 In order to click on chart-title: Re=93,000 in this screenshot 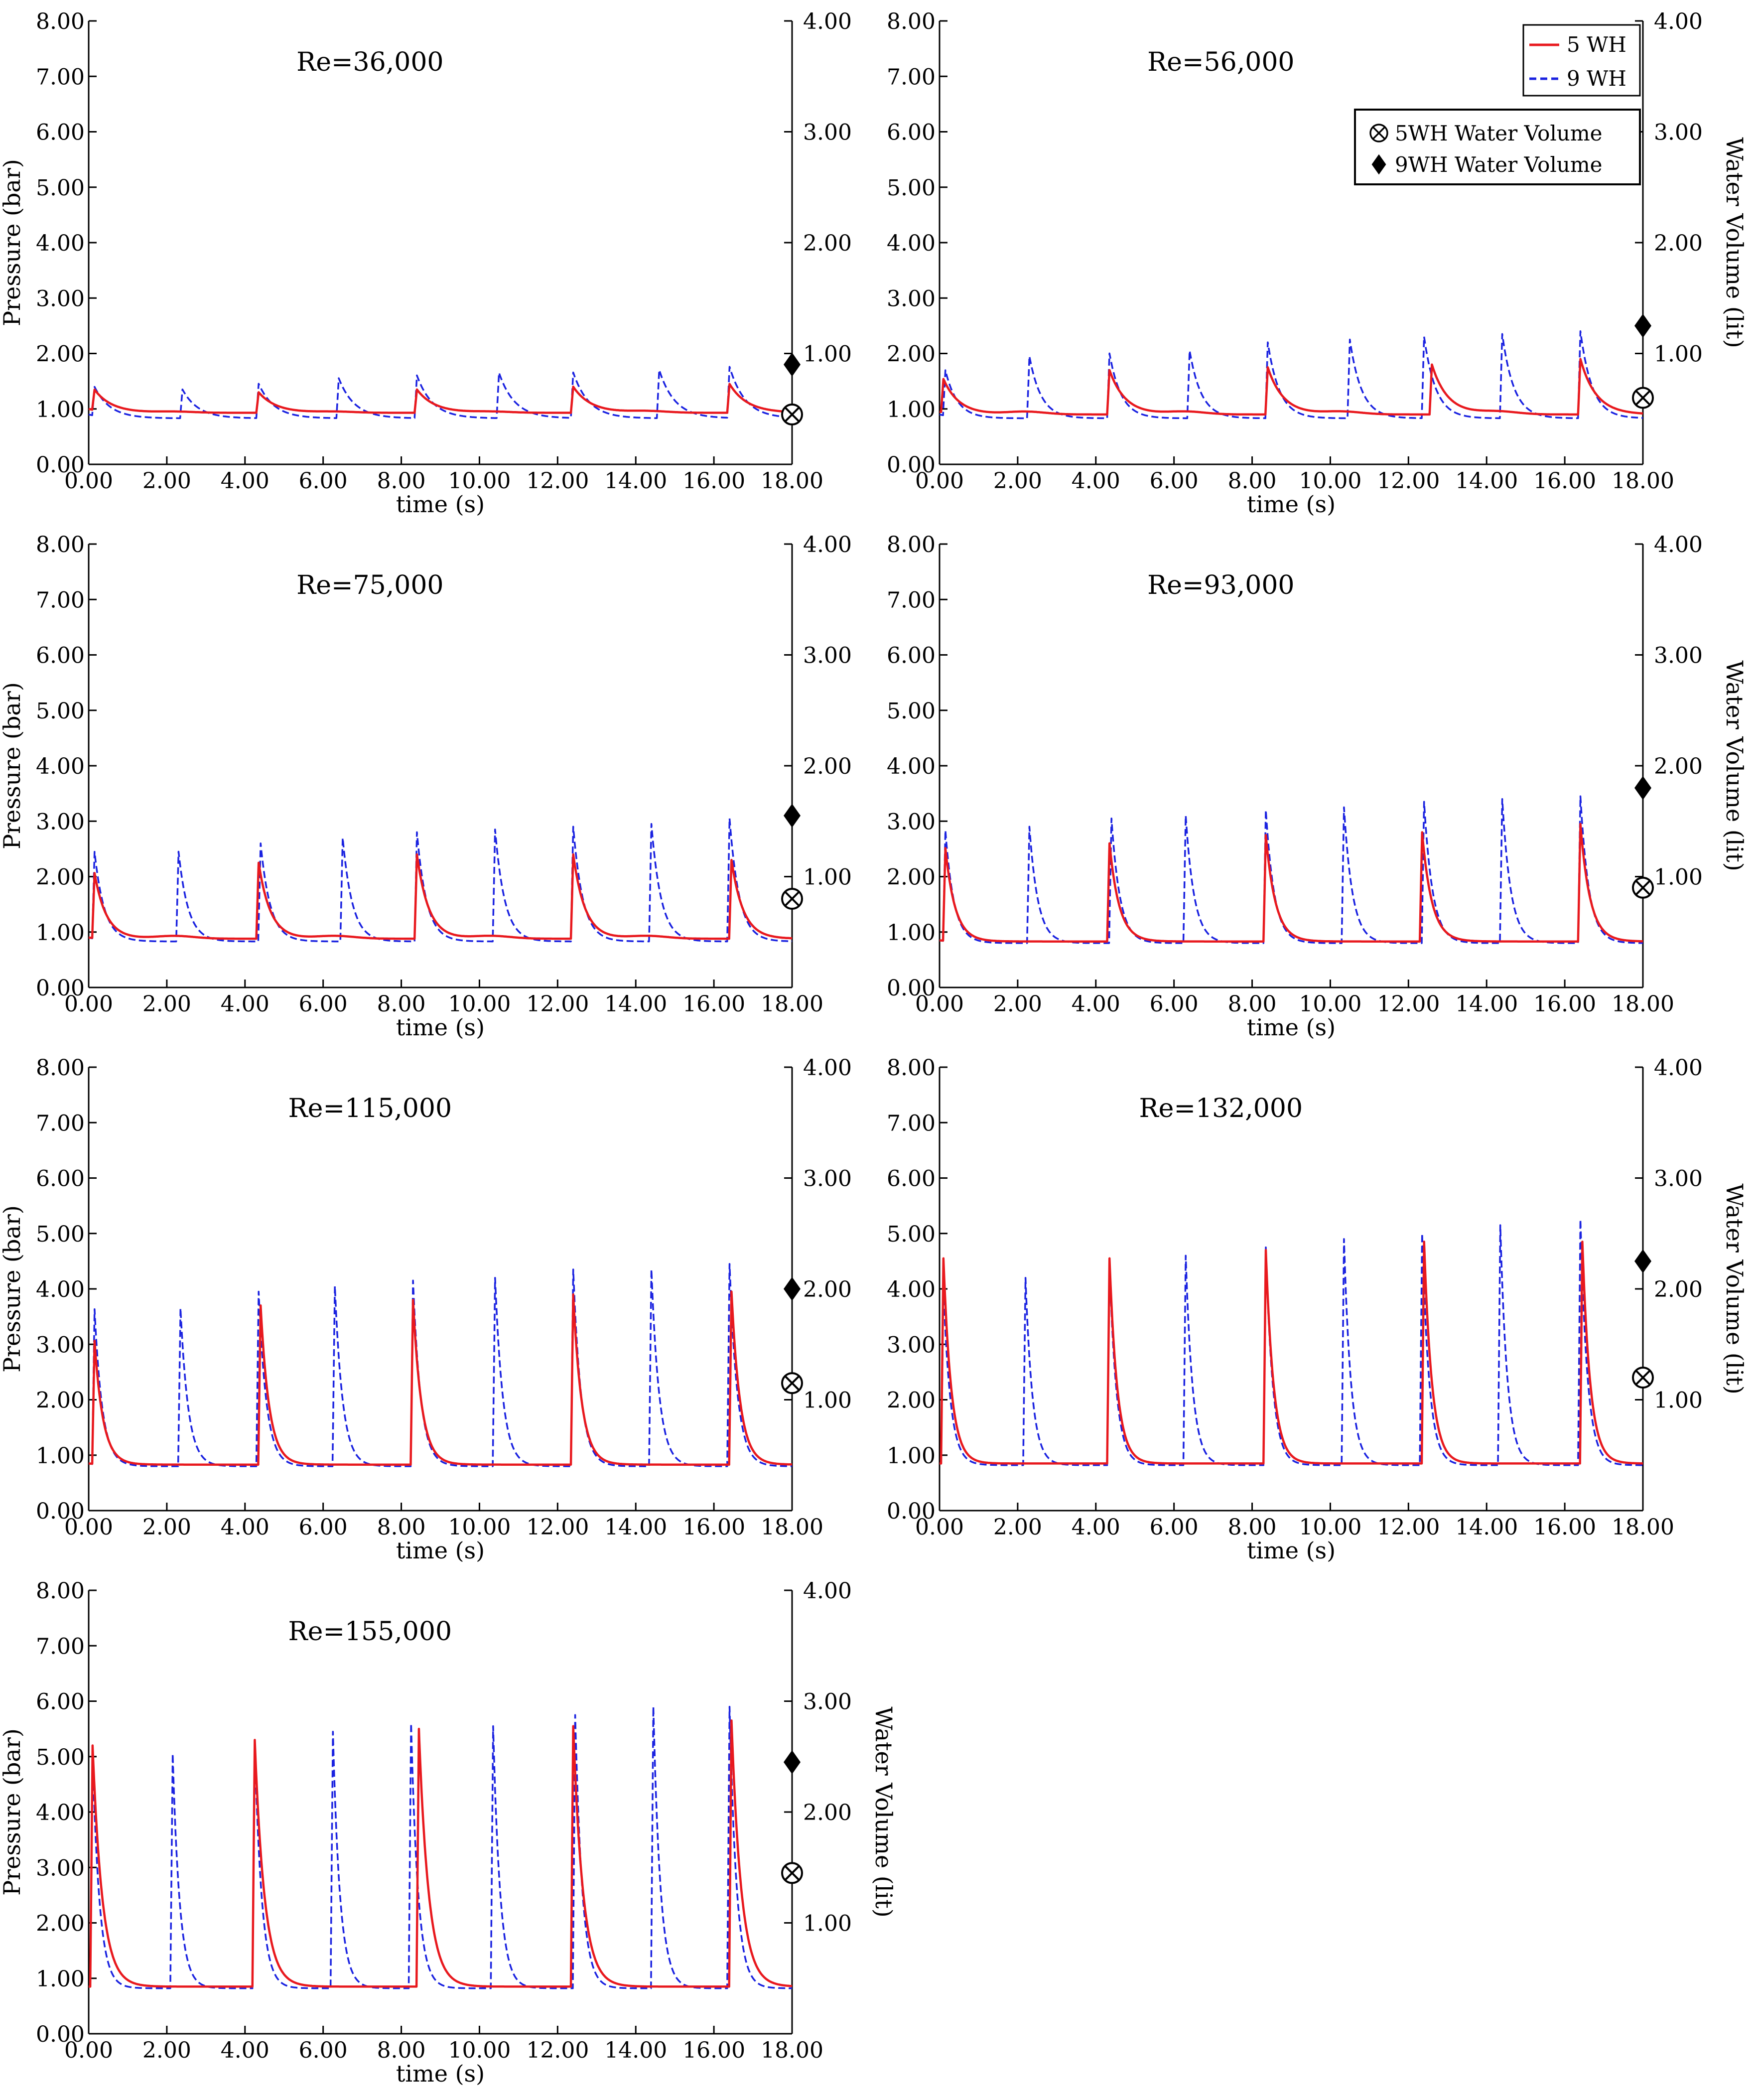, I will do `click(1221, 585)`.